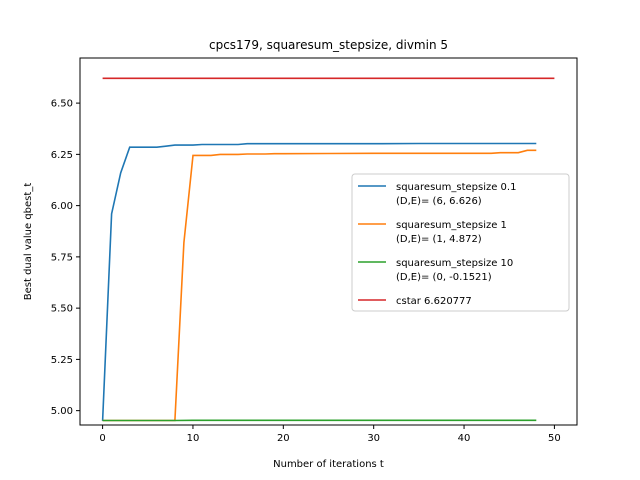 The image size is (640, 480). I want to click on legend-box, so click(460, 242).